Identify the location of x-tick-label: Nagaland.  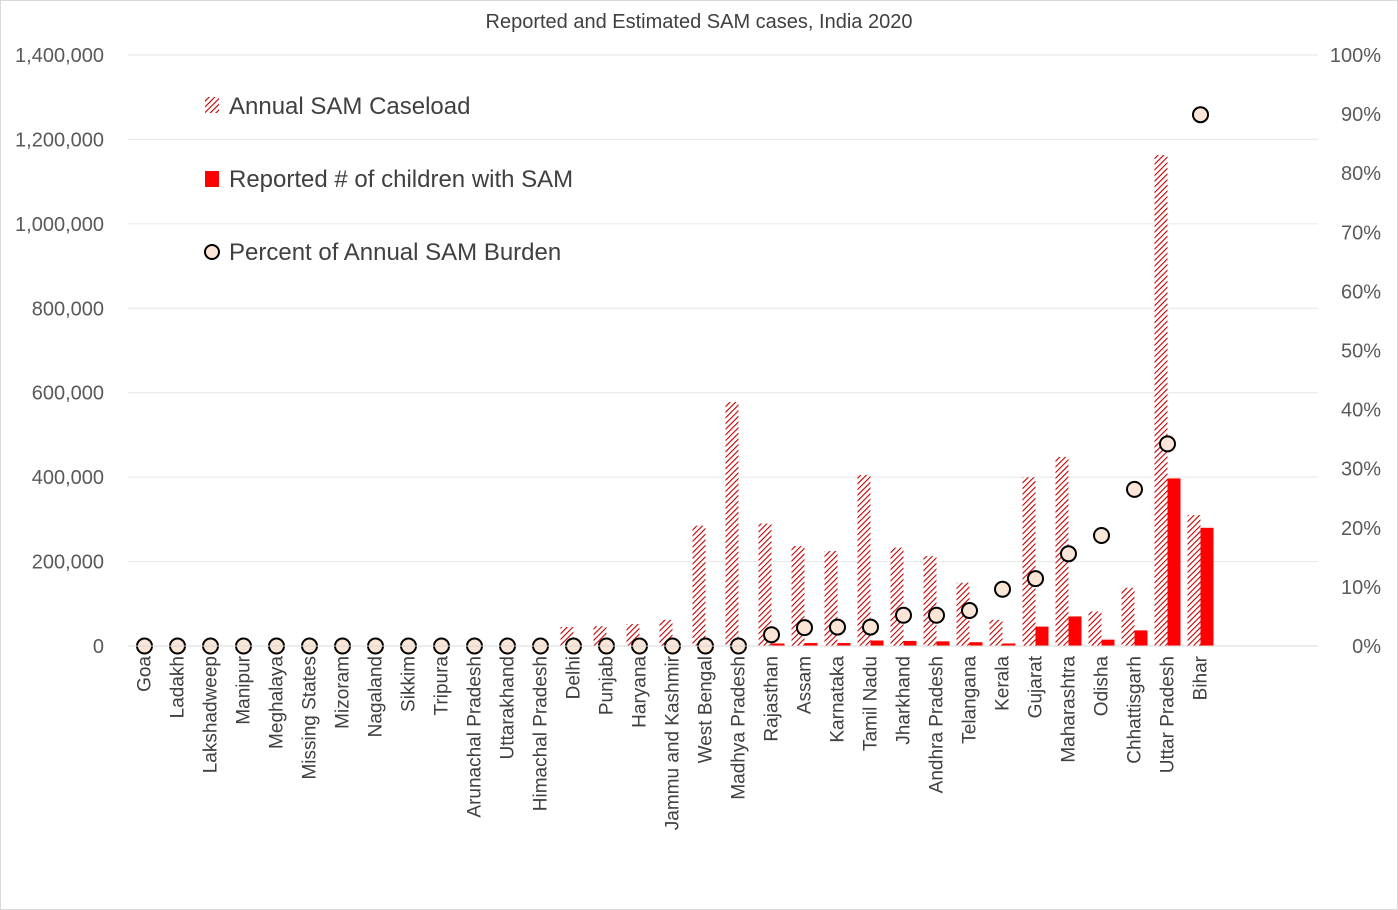
(376, 696).